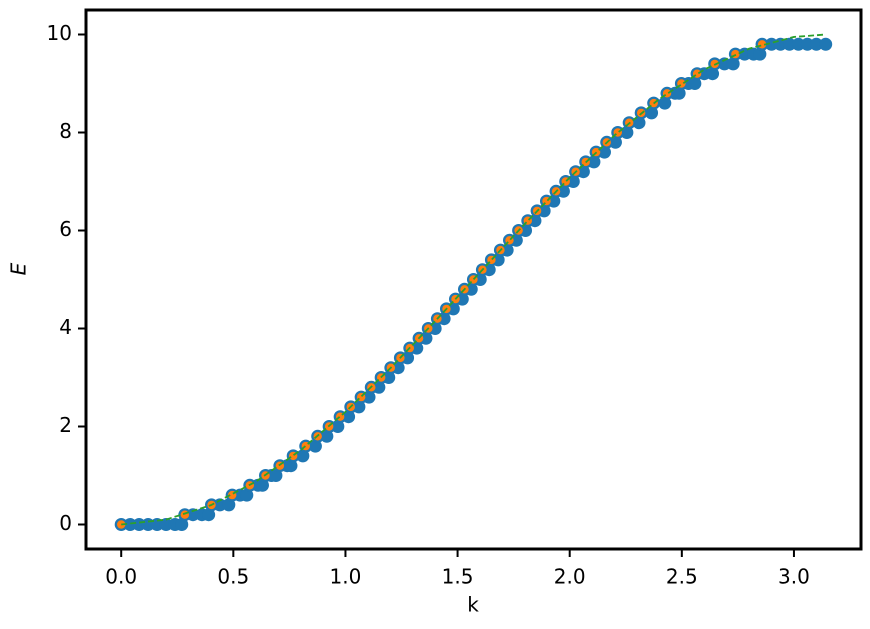  Describe the element at coordinates (65, 229) in the screenshot. I see `y-tick-label: 6` at that location.